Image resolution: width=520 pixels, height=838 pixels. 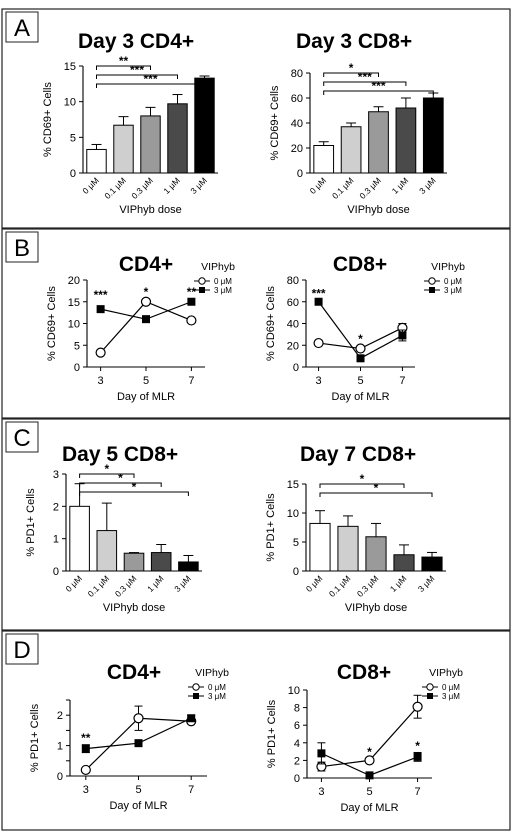 I want to click on chart-title: Day 3 CD4+, so click(x=136, y=41).